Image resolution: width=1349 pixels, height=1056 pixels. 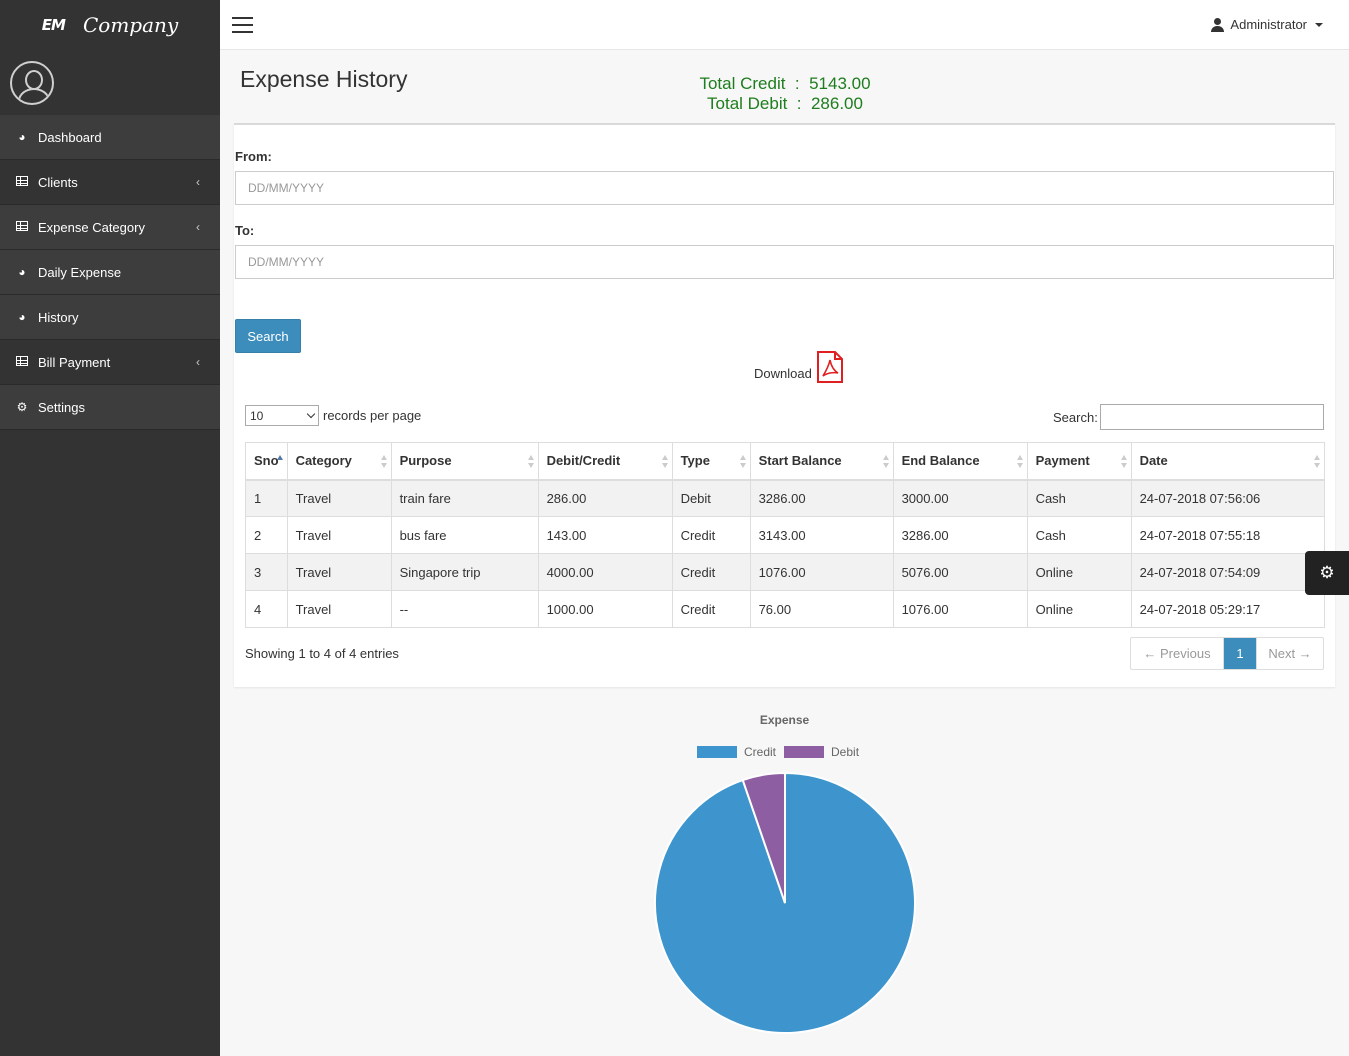 What do you see at coordinates (782, 752) in the screenshot?
I see `chart-legend: Credit Debit` at bounding box center [782, 752].